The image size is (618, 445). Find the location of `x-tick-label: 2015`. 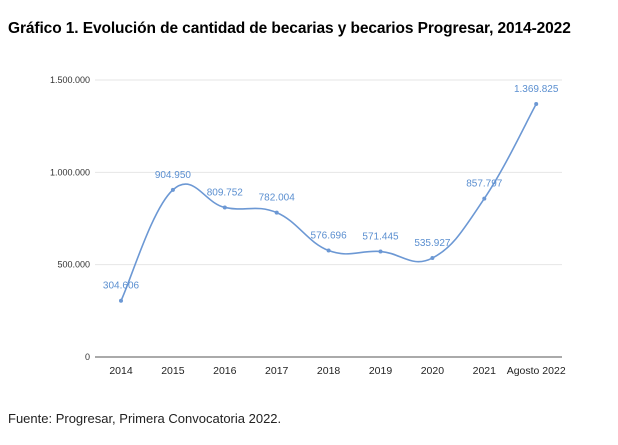

x-tick-label: 2015 is located at coordinates (173, 371).